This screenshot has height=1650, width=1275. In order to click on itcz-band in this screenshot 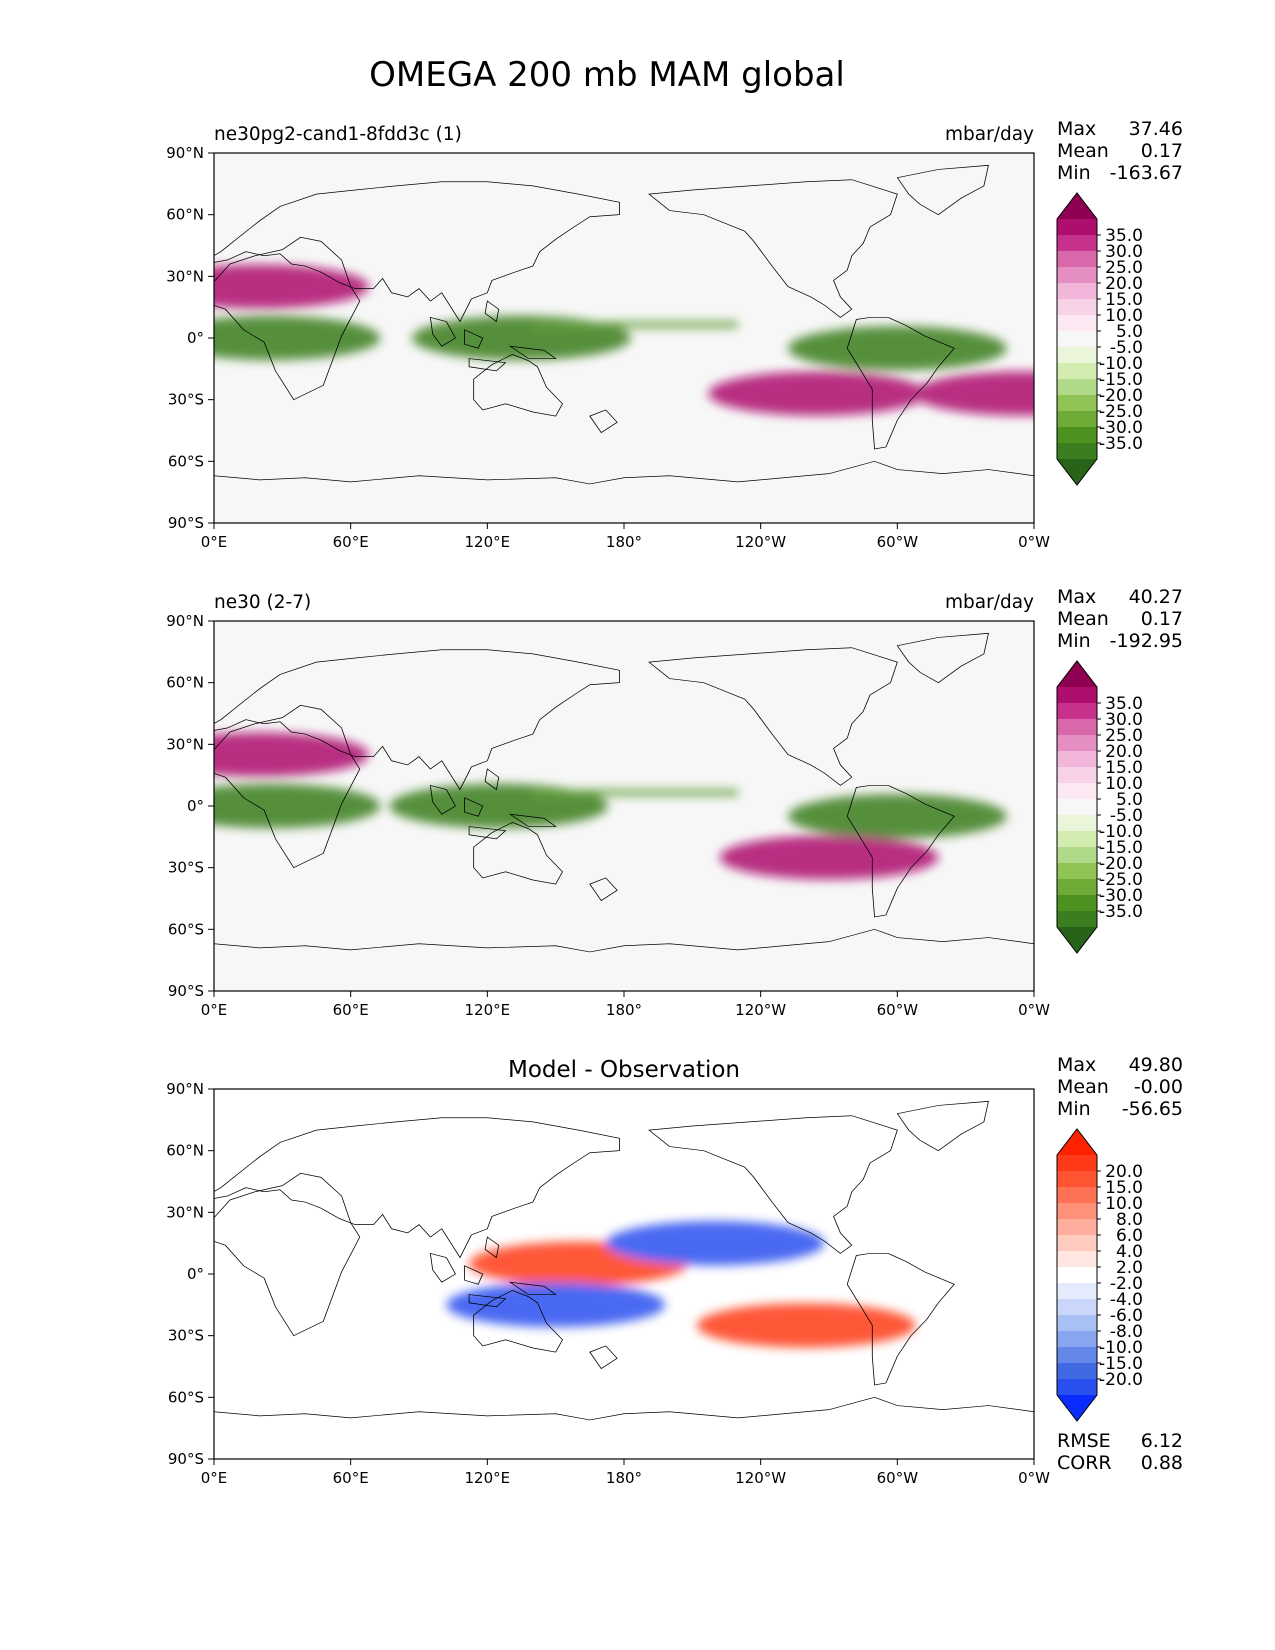, I will do `click(635, 324)`.